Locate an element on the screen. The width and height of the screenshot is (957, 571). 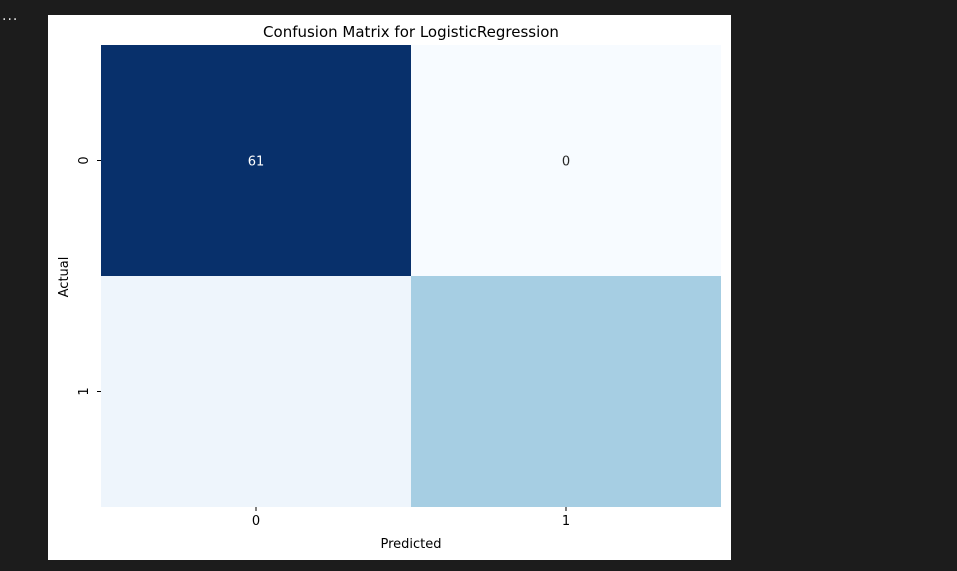
x-tick-label-0: 0 is located at coordinates (256, 521).